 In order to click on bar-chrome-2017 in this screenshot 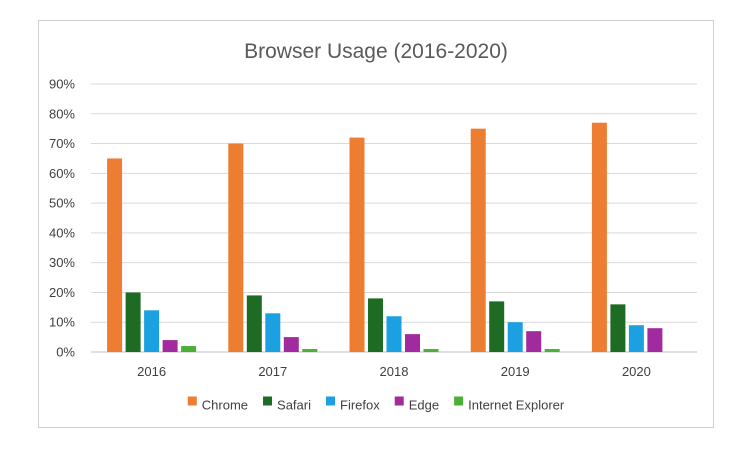, I will do `click(236, 247)`.